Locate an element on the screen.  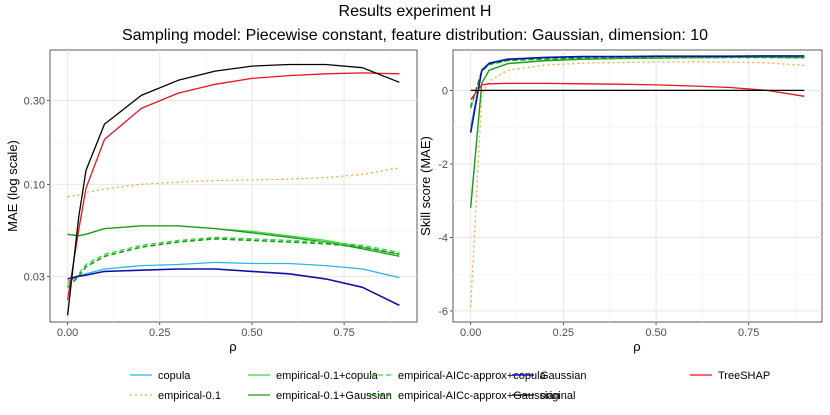
mae-x-tick-label: 0.50 is located at coordinates (251, 333).